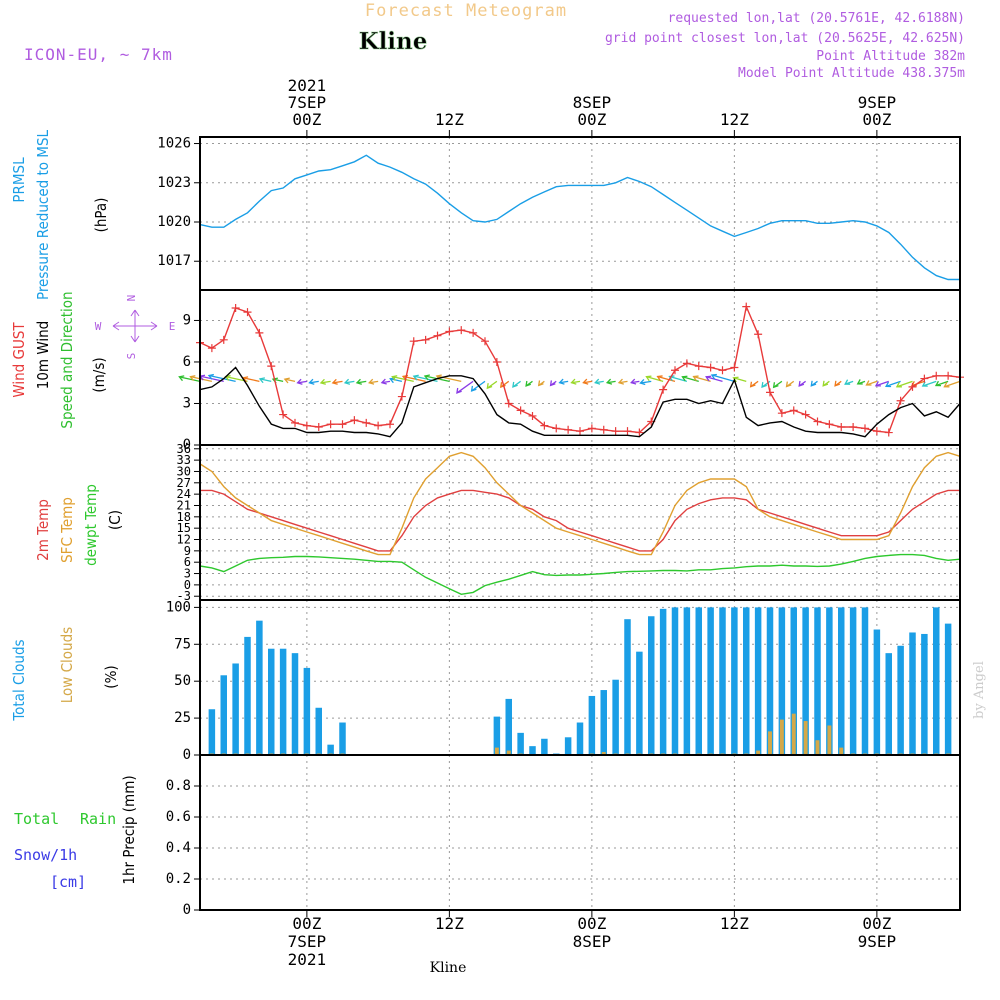 The width and height of the screenshot is (1000, 1000). Describe the element at coordinates (448, 968) in the screenshot. I see `footer-location: Kline` at that location.